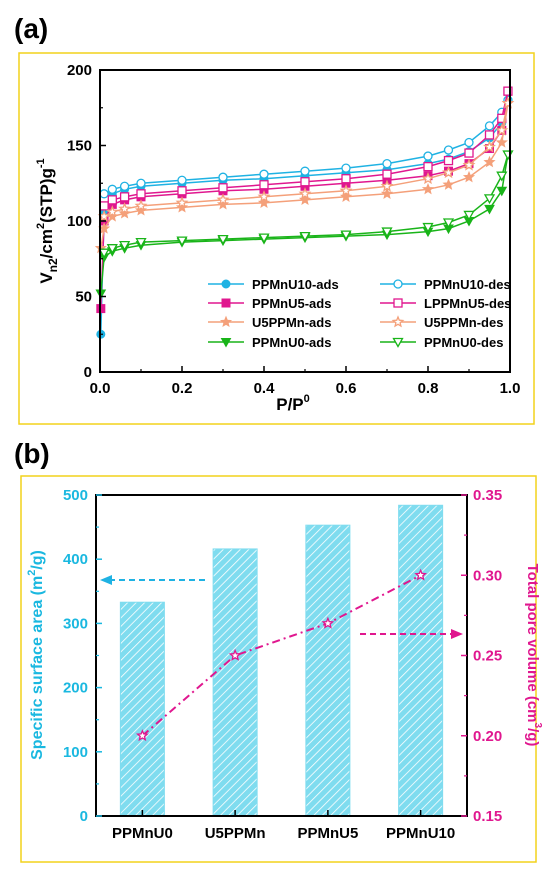 This screenshot has height=873, width=554. I want to click on isotherm-ytick-label: 50, so click(83, 297).